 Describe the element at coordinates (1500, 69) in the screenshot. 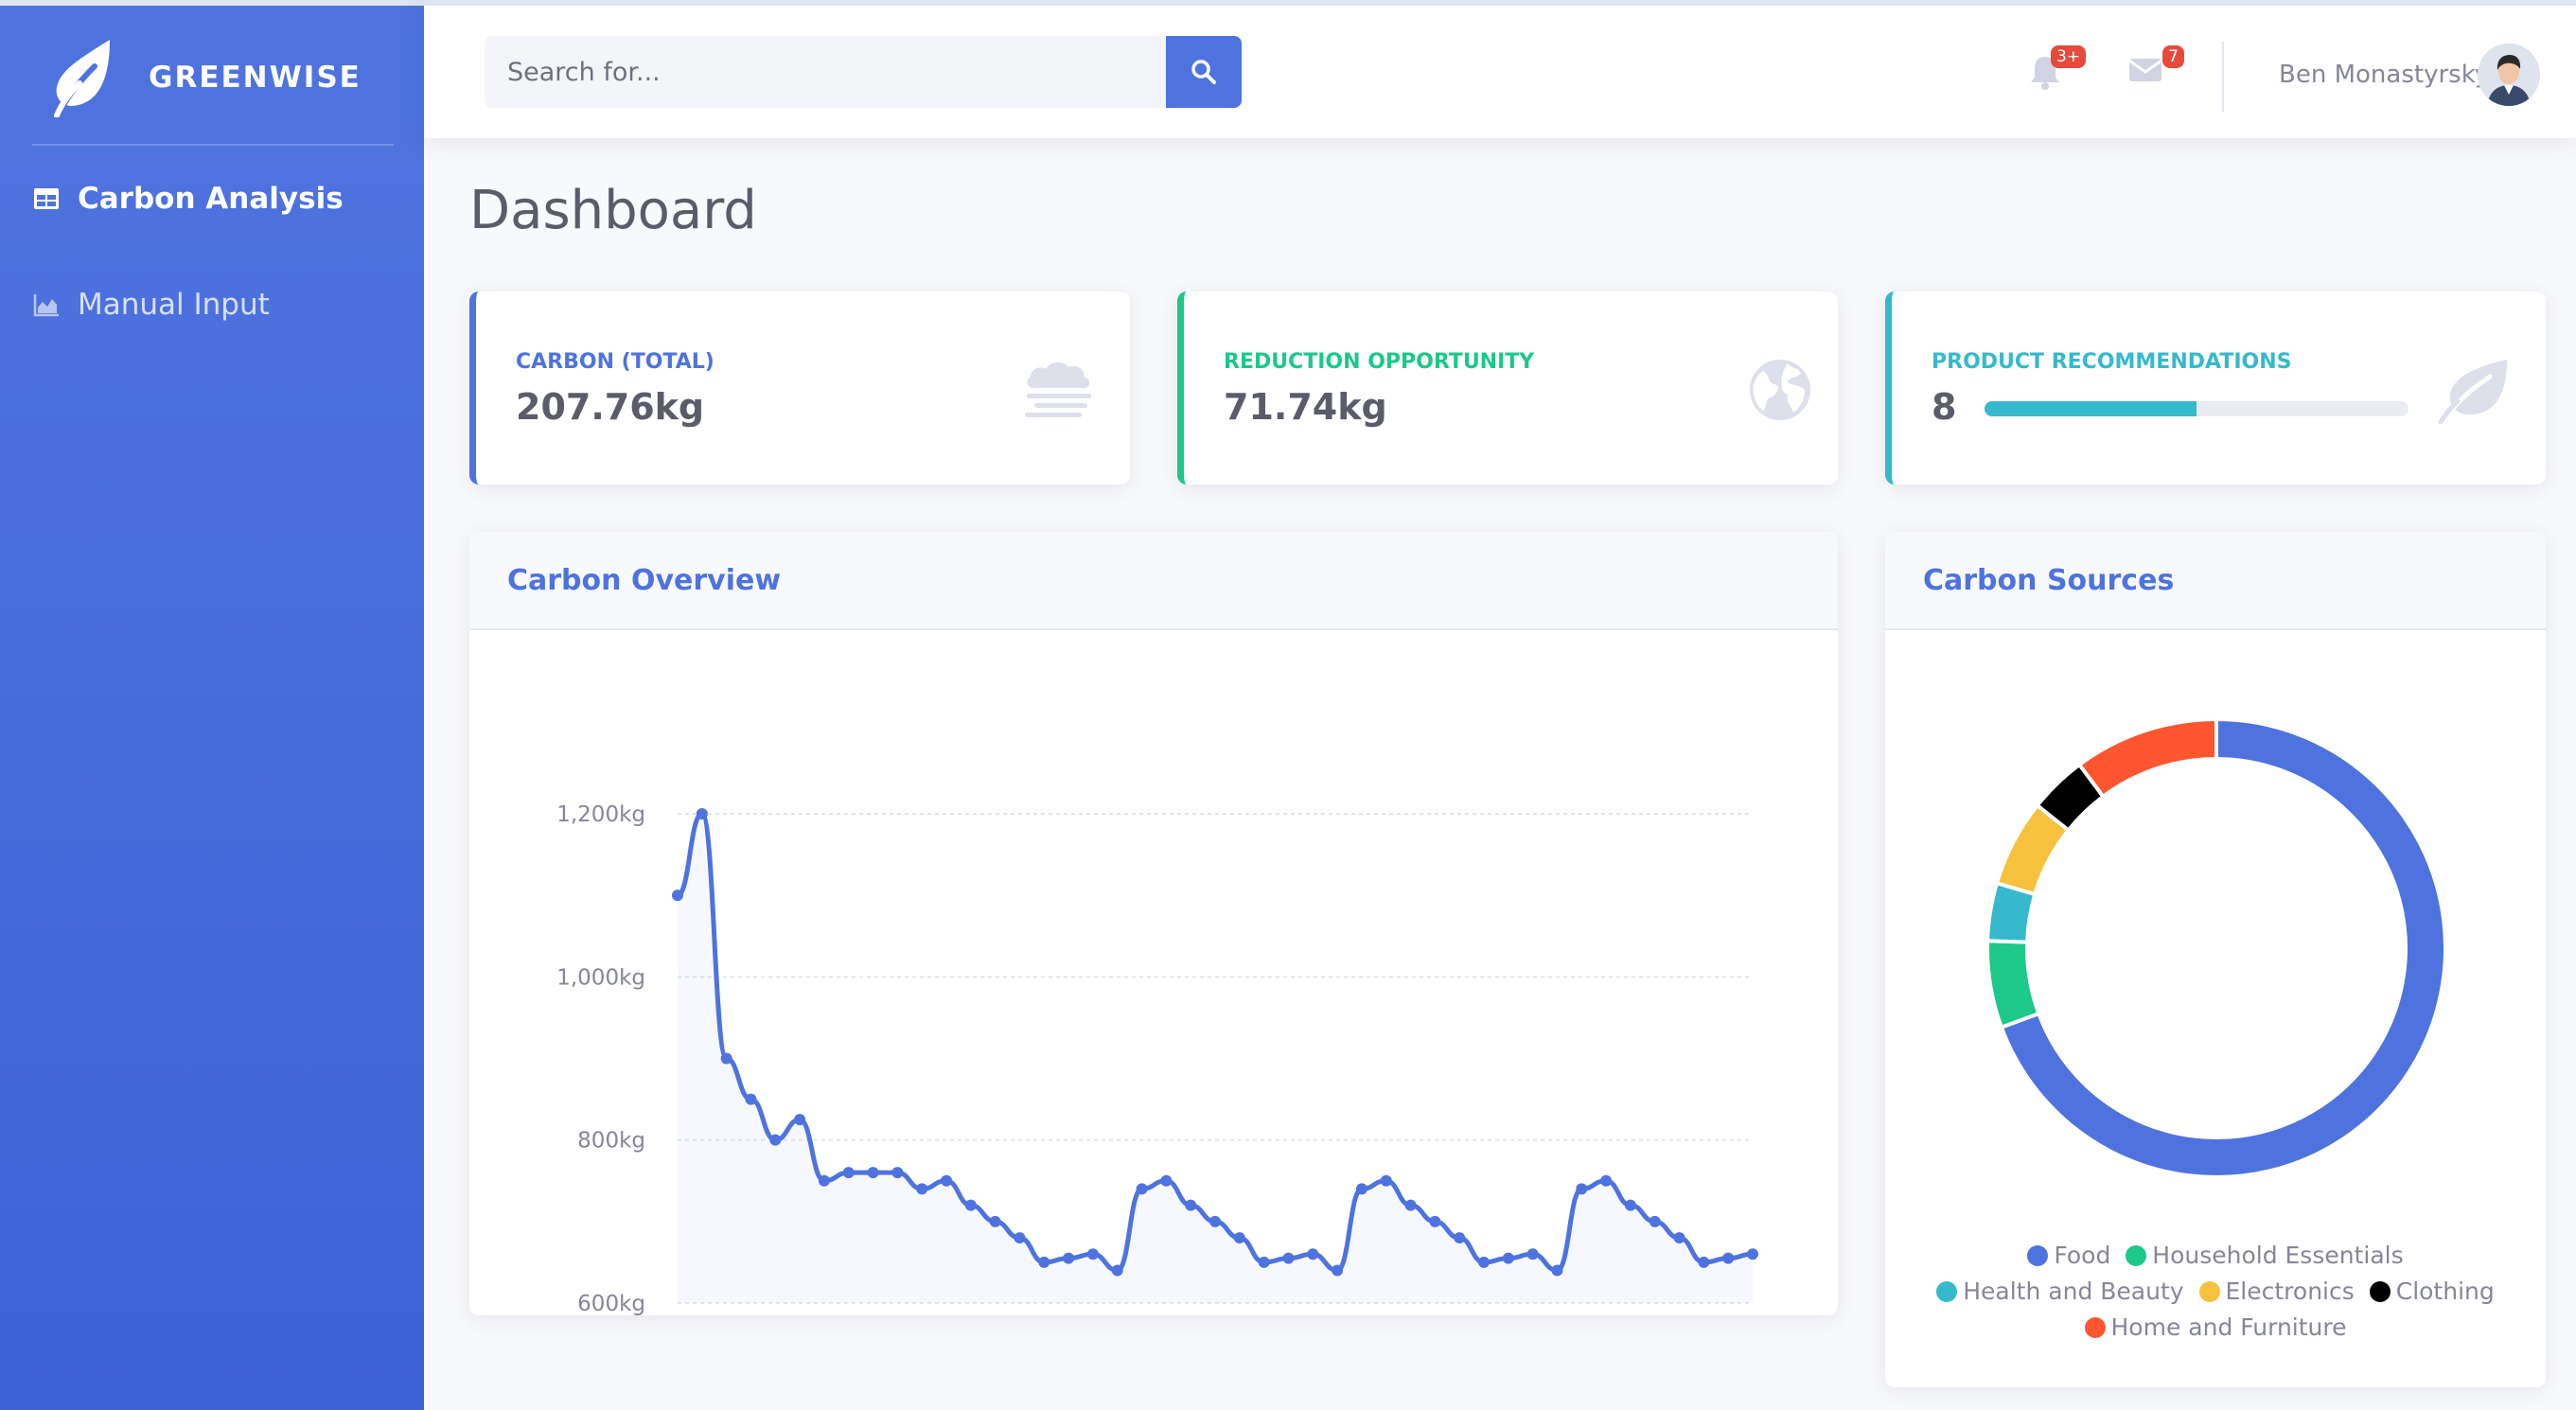

I see `topbar: 3+ 7 Ben Monastyrsky` at that location.